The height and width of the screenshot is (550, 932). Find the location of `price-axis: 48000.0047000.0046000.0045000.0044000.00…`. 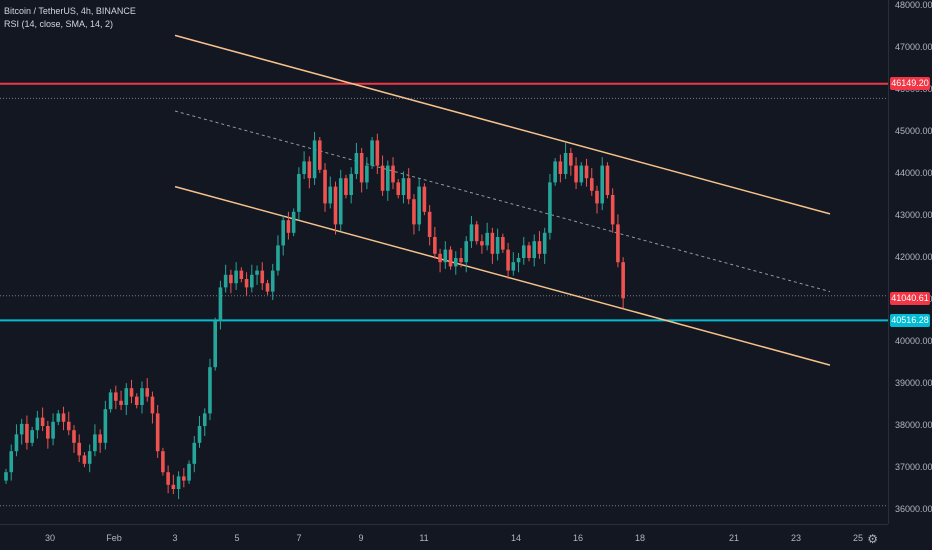

price-axis: 48000.0047000.0046000.0045000.0044000.00… is located at coordinates (910, 262).